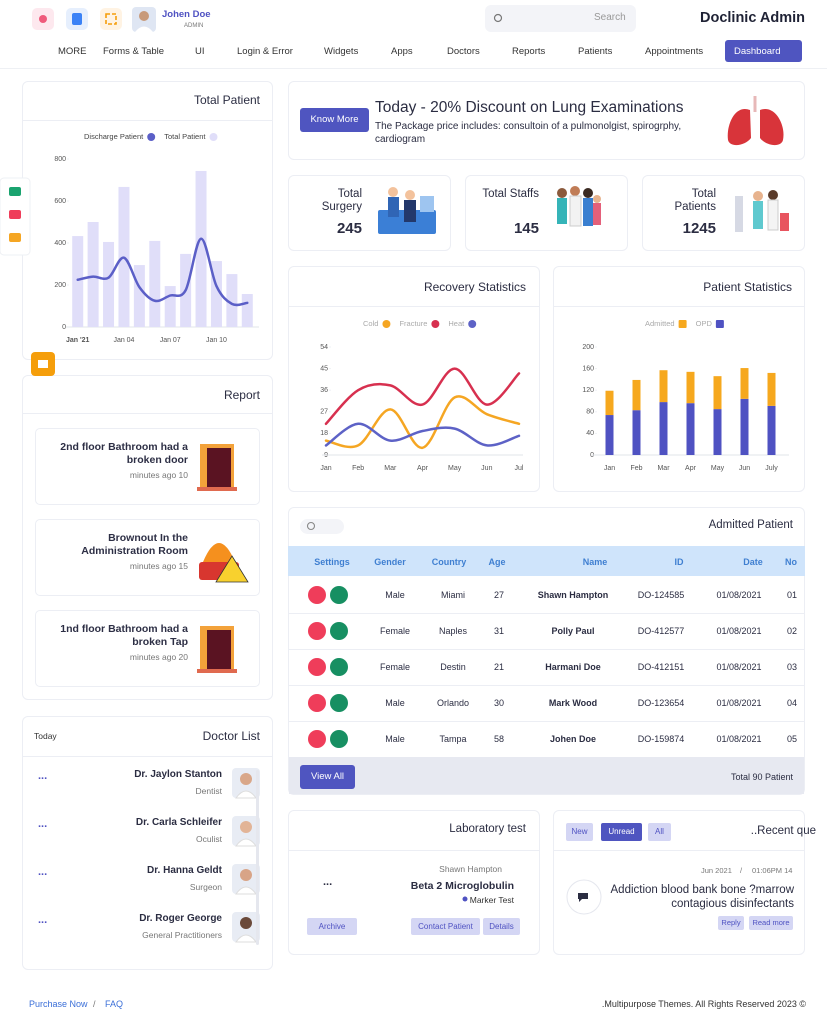  What do you see at coordinates (498, 739) in the screenshot?
I see `table-cell: 58` at bounding box center [498, 739].